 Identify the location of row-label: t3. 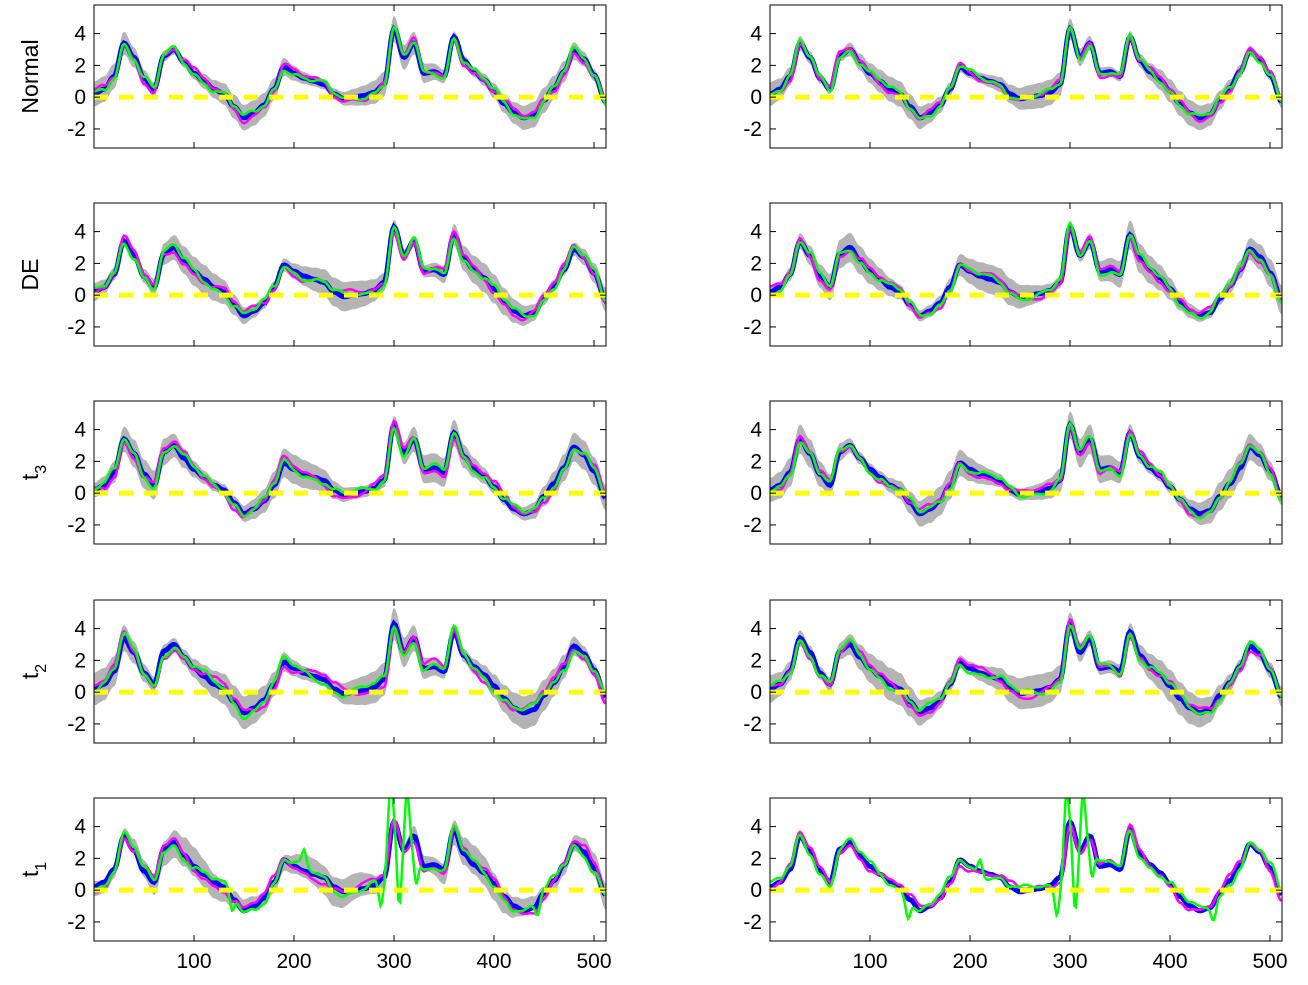
(33, 472).